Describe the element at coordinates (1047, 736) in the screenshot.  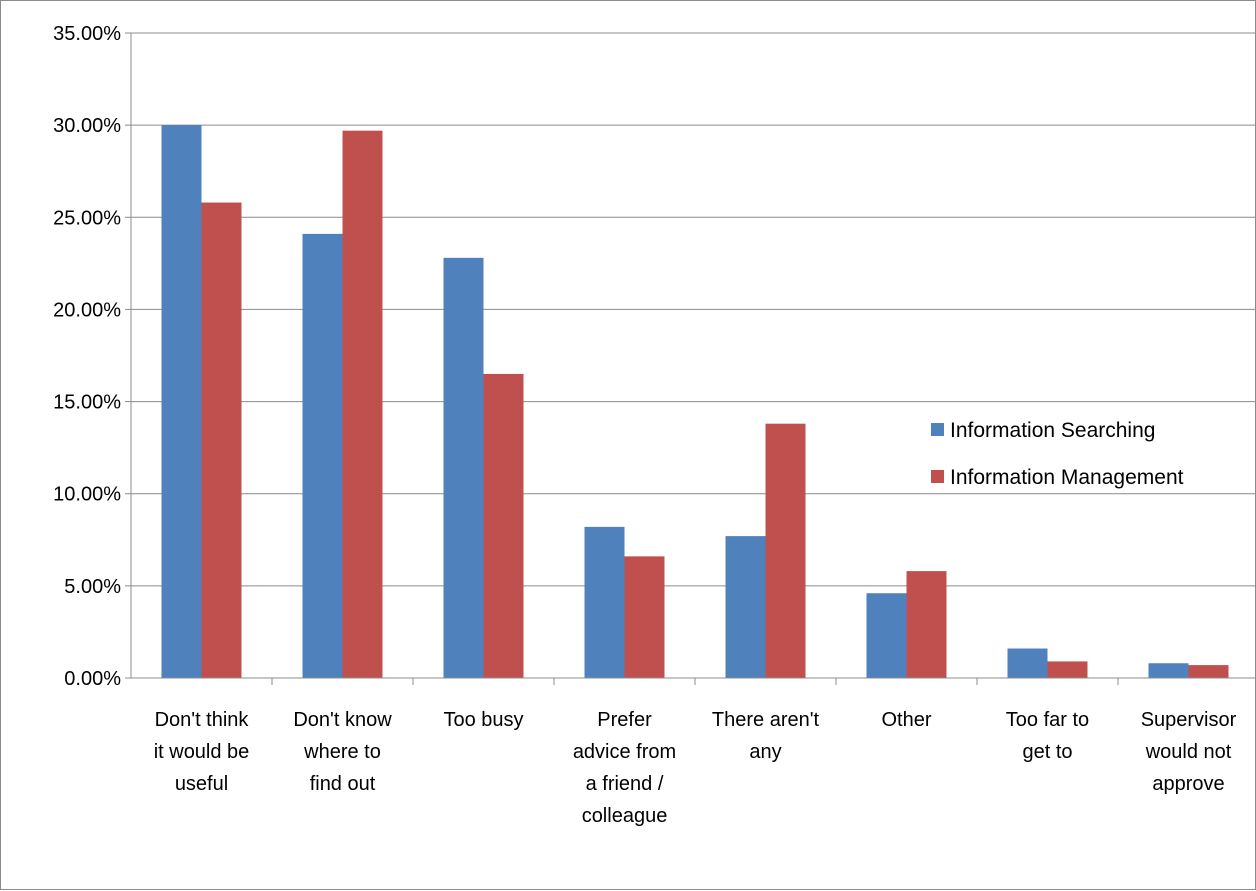
I see `x-category-label: Too far to get to` at that location.